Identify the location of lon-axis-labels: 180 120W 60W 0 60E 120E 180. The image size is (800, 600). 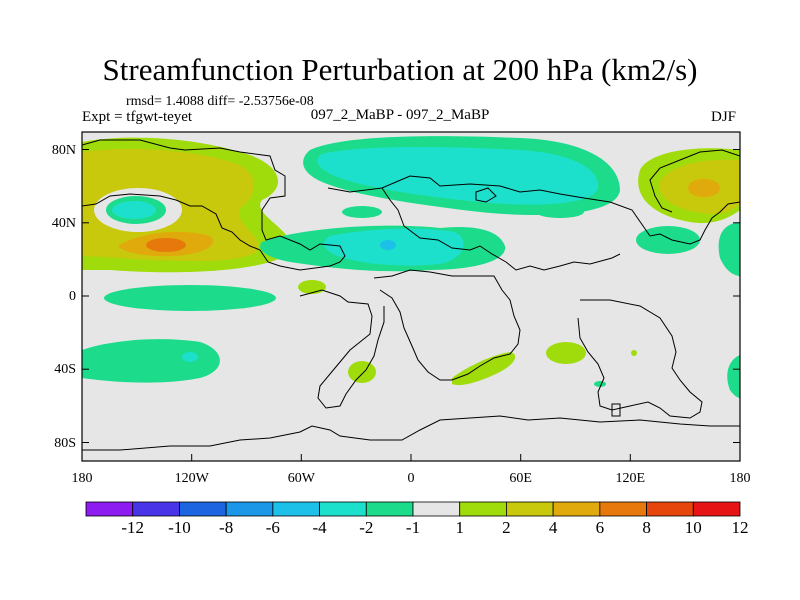
(411, 478).